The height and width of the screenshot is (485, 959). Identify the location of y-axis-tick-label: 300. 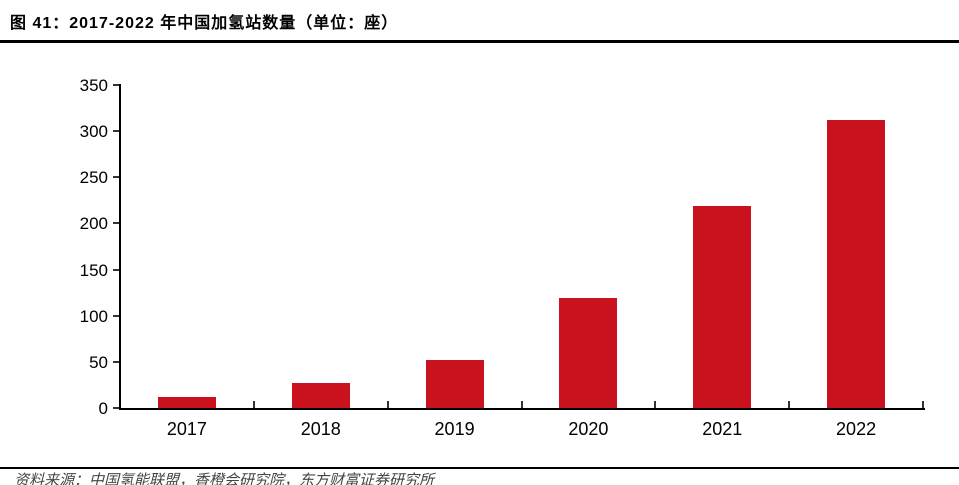
(93, 132).